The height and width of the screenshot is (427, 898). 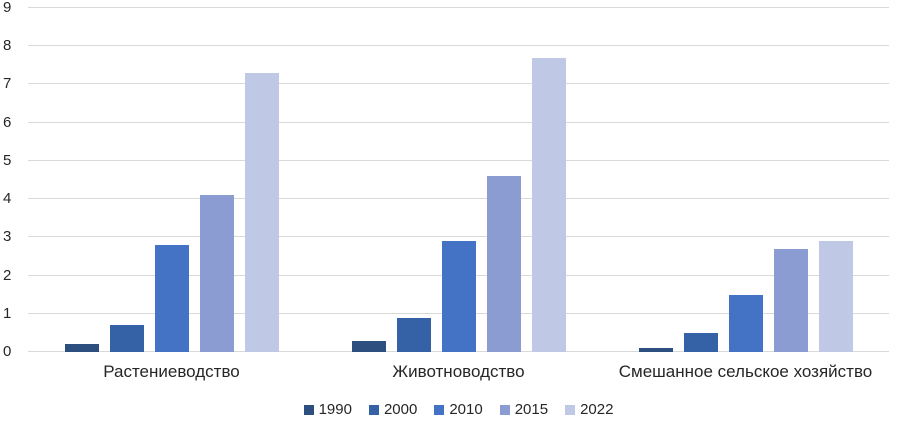 I want to click on y-tick-label: 7, so click(x=7, y=84).